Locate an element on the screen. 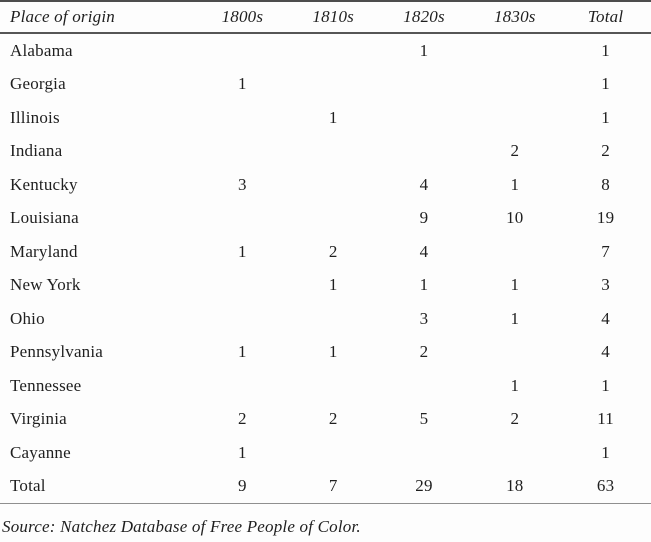 The image size is (651, 542). row-label: Indiana is located at coordinates (36, 151).